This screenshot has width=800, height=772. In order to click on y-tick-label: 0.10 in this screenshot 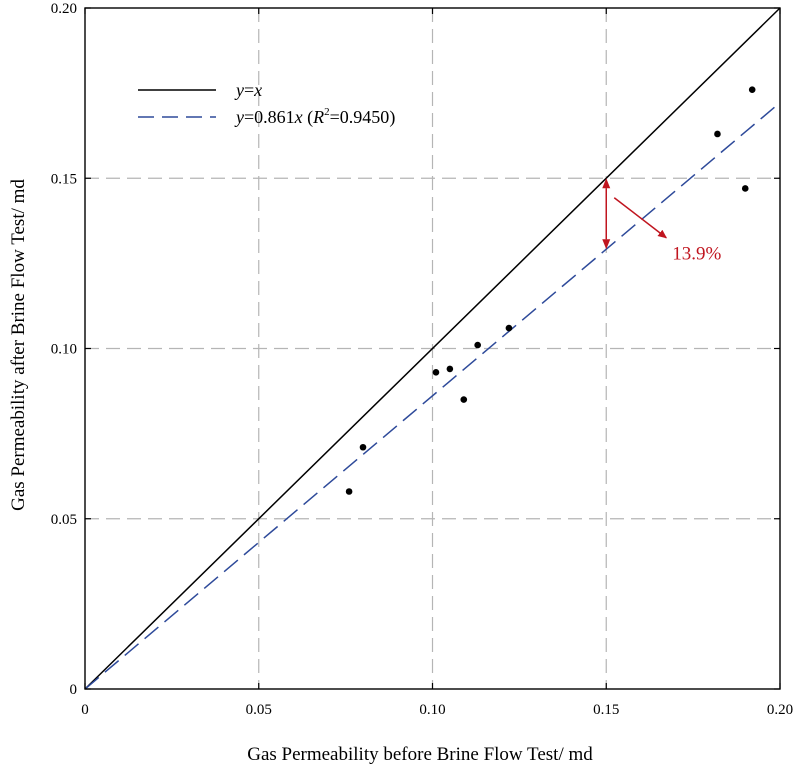, I will do `click(64, 350)`.